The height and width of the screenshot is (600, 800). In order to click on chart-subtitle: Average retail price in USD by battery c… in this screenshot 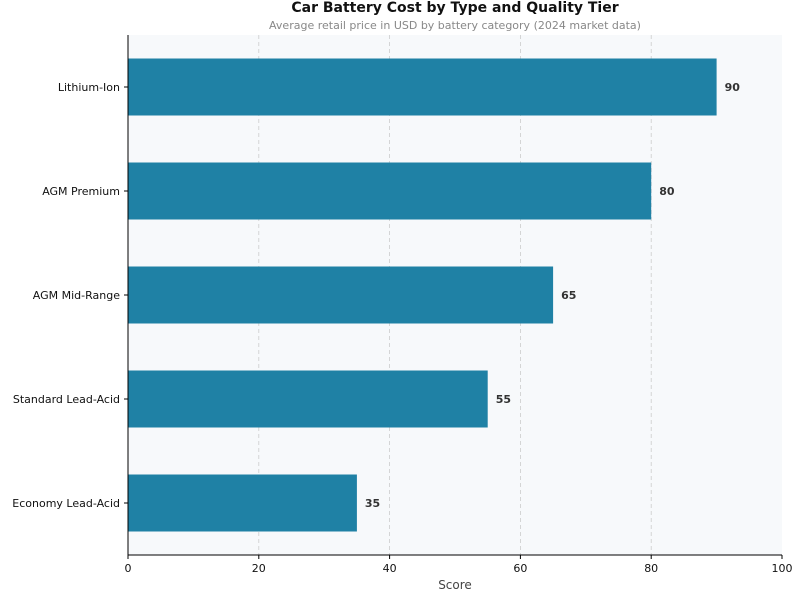, I will do `click(455, 25)`.